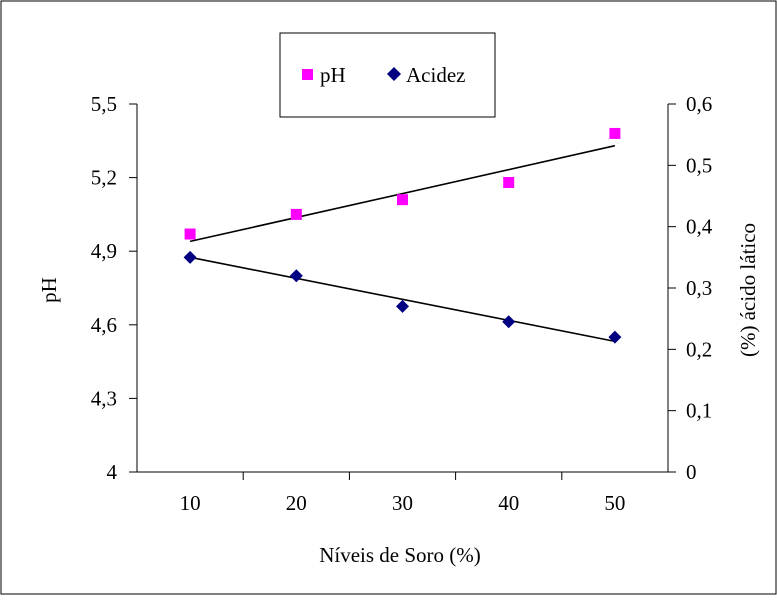 This screenshot has width=777, height=600. I want to click on trendline-ph, so click(402, 193).